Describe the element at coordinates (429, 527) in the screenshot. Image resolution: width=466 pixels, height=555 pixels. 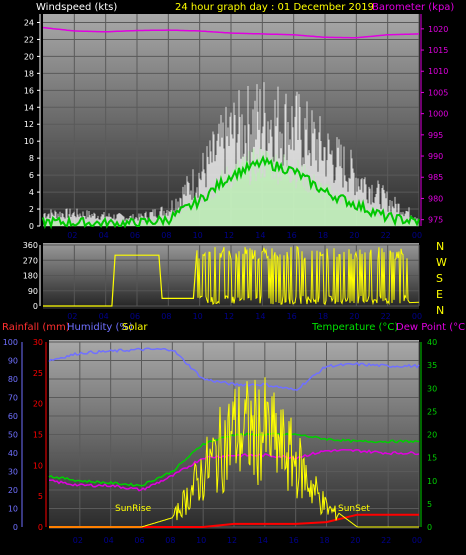
I see `temperature-y-tick-label: 0` at that location.